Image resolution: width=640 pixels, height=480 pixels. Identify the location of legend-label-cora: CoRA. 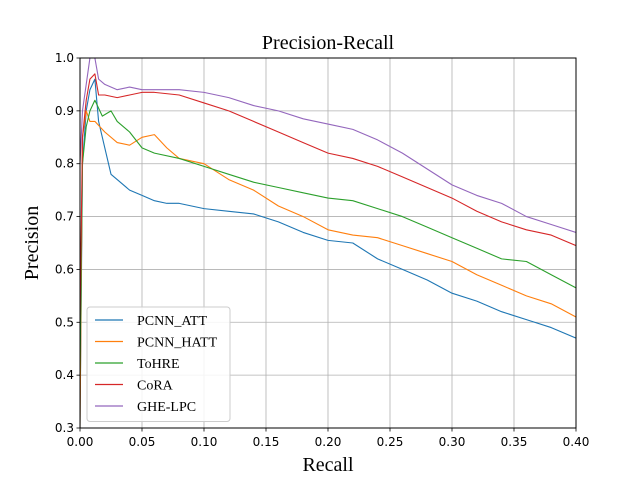
(155, 386).